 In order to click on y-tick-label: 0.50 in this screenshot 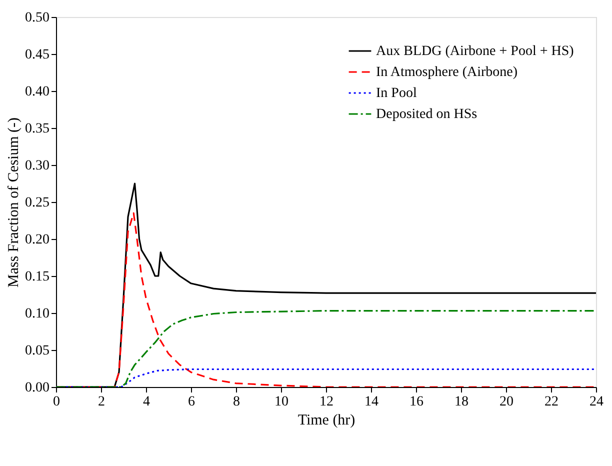, I will do `click(37, 18)`.